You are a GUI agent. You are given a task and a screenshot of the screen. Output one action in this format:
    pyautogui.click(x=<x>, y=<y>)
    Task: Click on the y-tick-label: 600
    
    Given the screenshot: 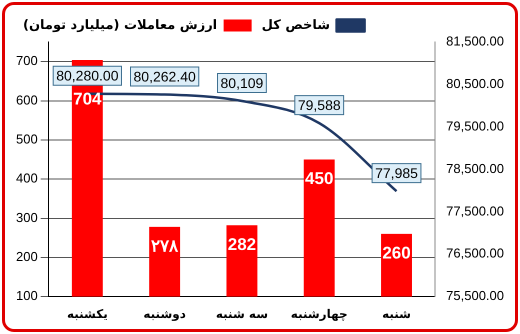 What is the action you would take?
    pyautogui.click(x=27, y=100)
    